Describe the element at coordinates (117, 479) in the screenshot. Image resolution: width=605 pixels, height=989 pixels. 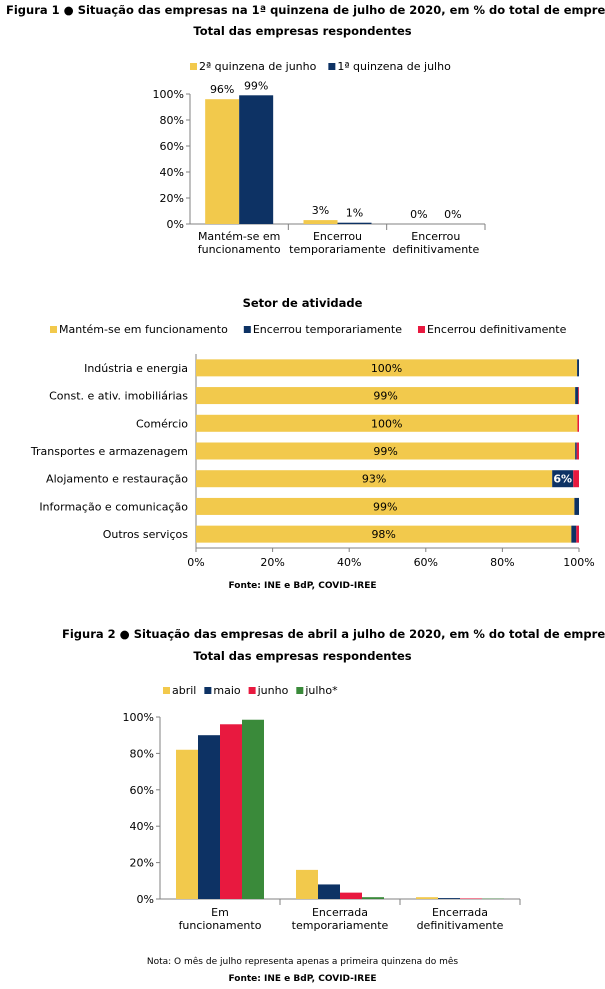
I see `category-label-4: Alojamento e restauração` at that location.